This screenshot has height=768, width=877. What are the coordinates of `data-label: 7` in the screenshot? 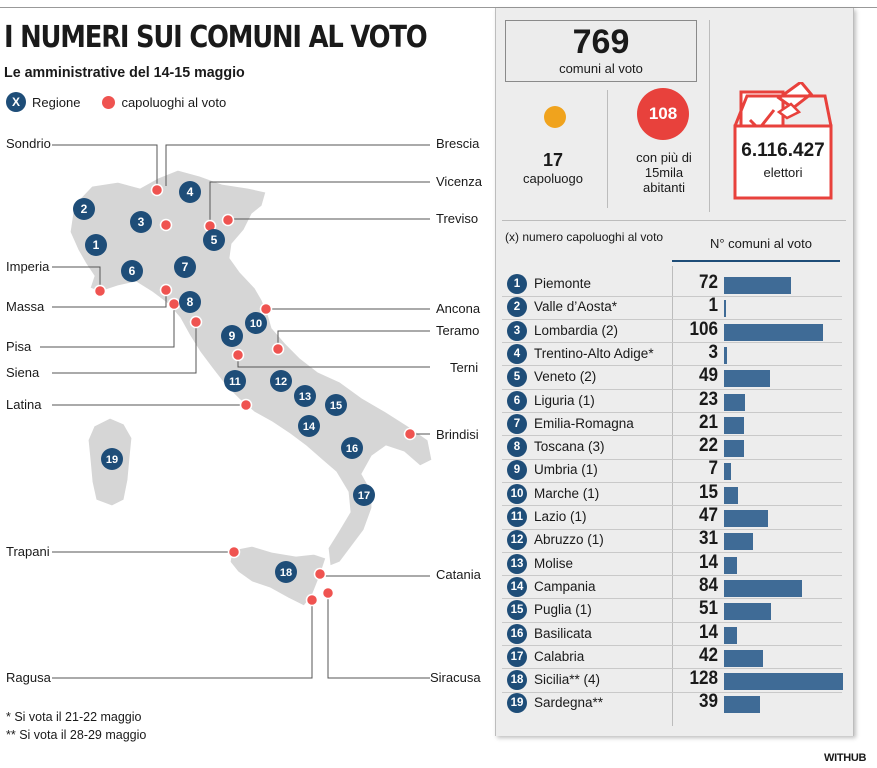 It's located at (713, 469).